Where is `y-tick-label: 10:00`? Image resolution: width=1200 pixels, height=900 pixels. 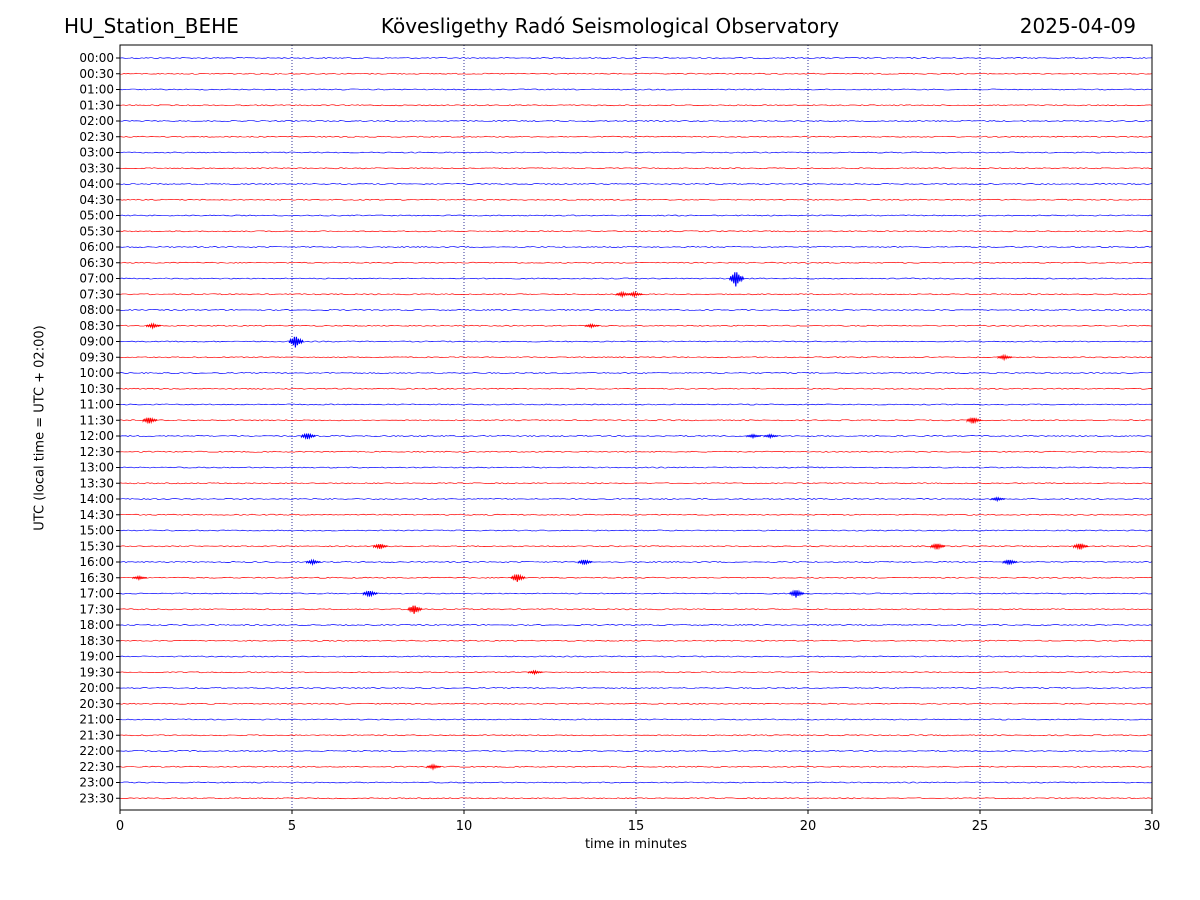
y-tick-label: 10:00 is located at coordinates (96, 373).